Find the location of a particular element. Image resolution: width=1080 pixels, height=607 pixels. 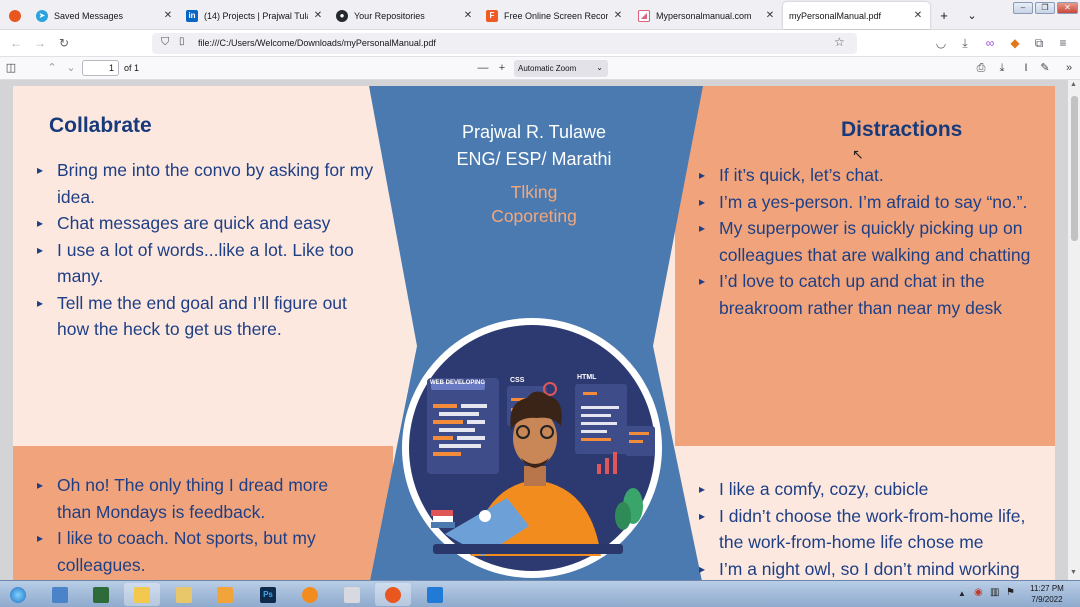

list-item: I’m a night owl, so I don’t mind working is located at coordinates (875, 568).